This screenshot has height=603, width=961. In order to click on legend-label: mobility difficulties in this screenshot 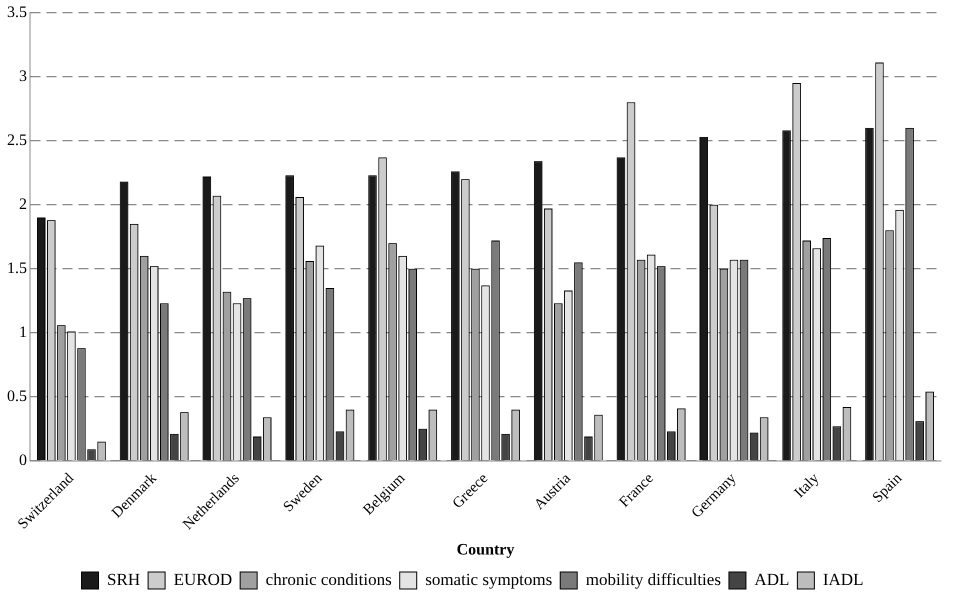, I will do `click(653, 579)`.